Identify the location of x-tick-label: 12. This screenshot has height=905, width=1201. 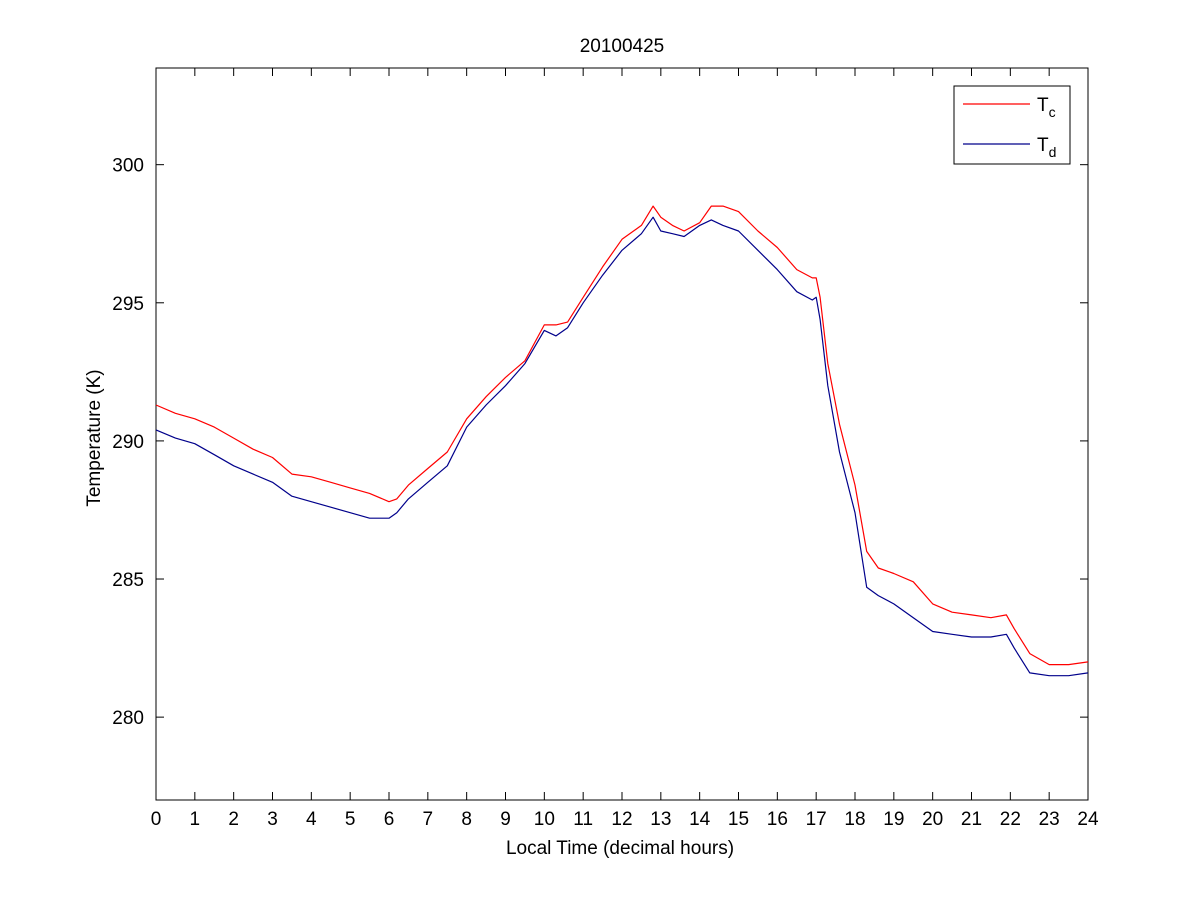
(621, 819).